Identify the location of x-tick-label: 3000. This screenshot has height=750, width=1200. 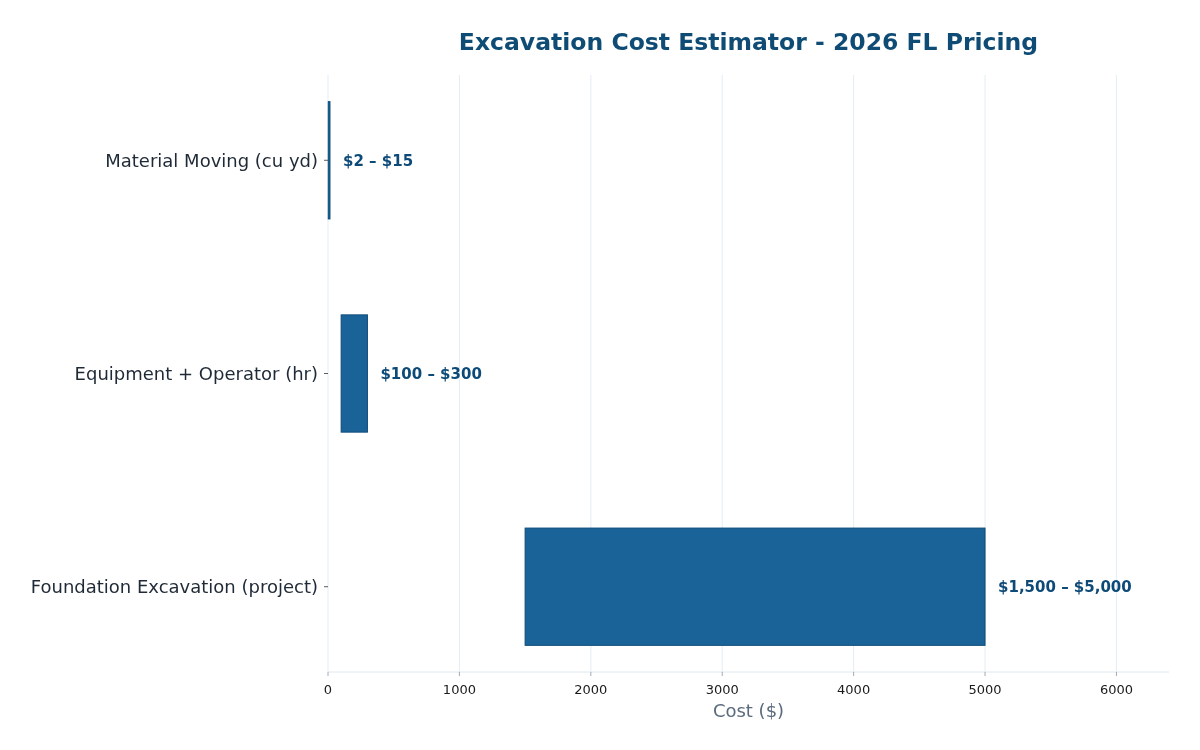
(722, 689).